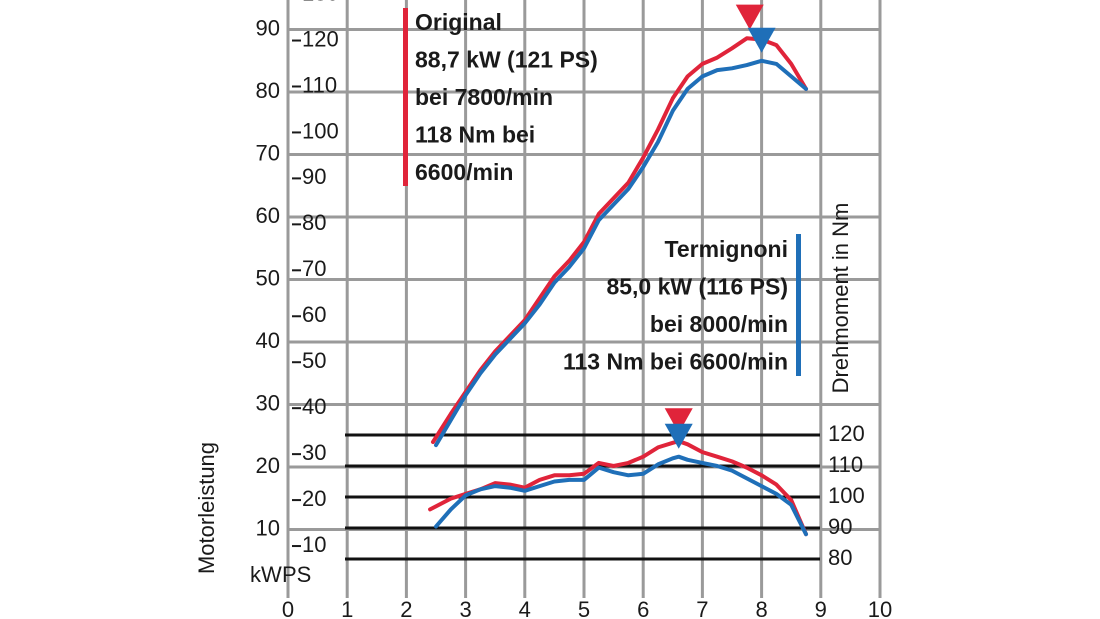  I want to click on y2-tick-label: 40, so click(314, 406).